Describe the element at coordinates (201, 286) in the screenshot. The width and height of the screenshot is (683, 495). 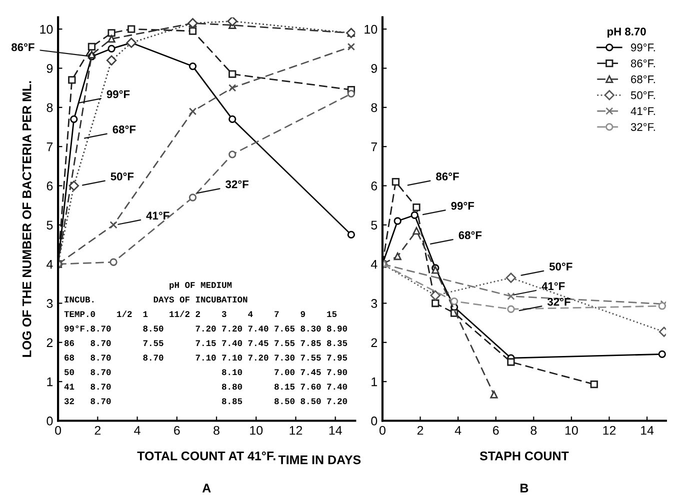
I see `annotation: pH OF MEDIUM` at that location.